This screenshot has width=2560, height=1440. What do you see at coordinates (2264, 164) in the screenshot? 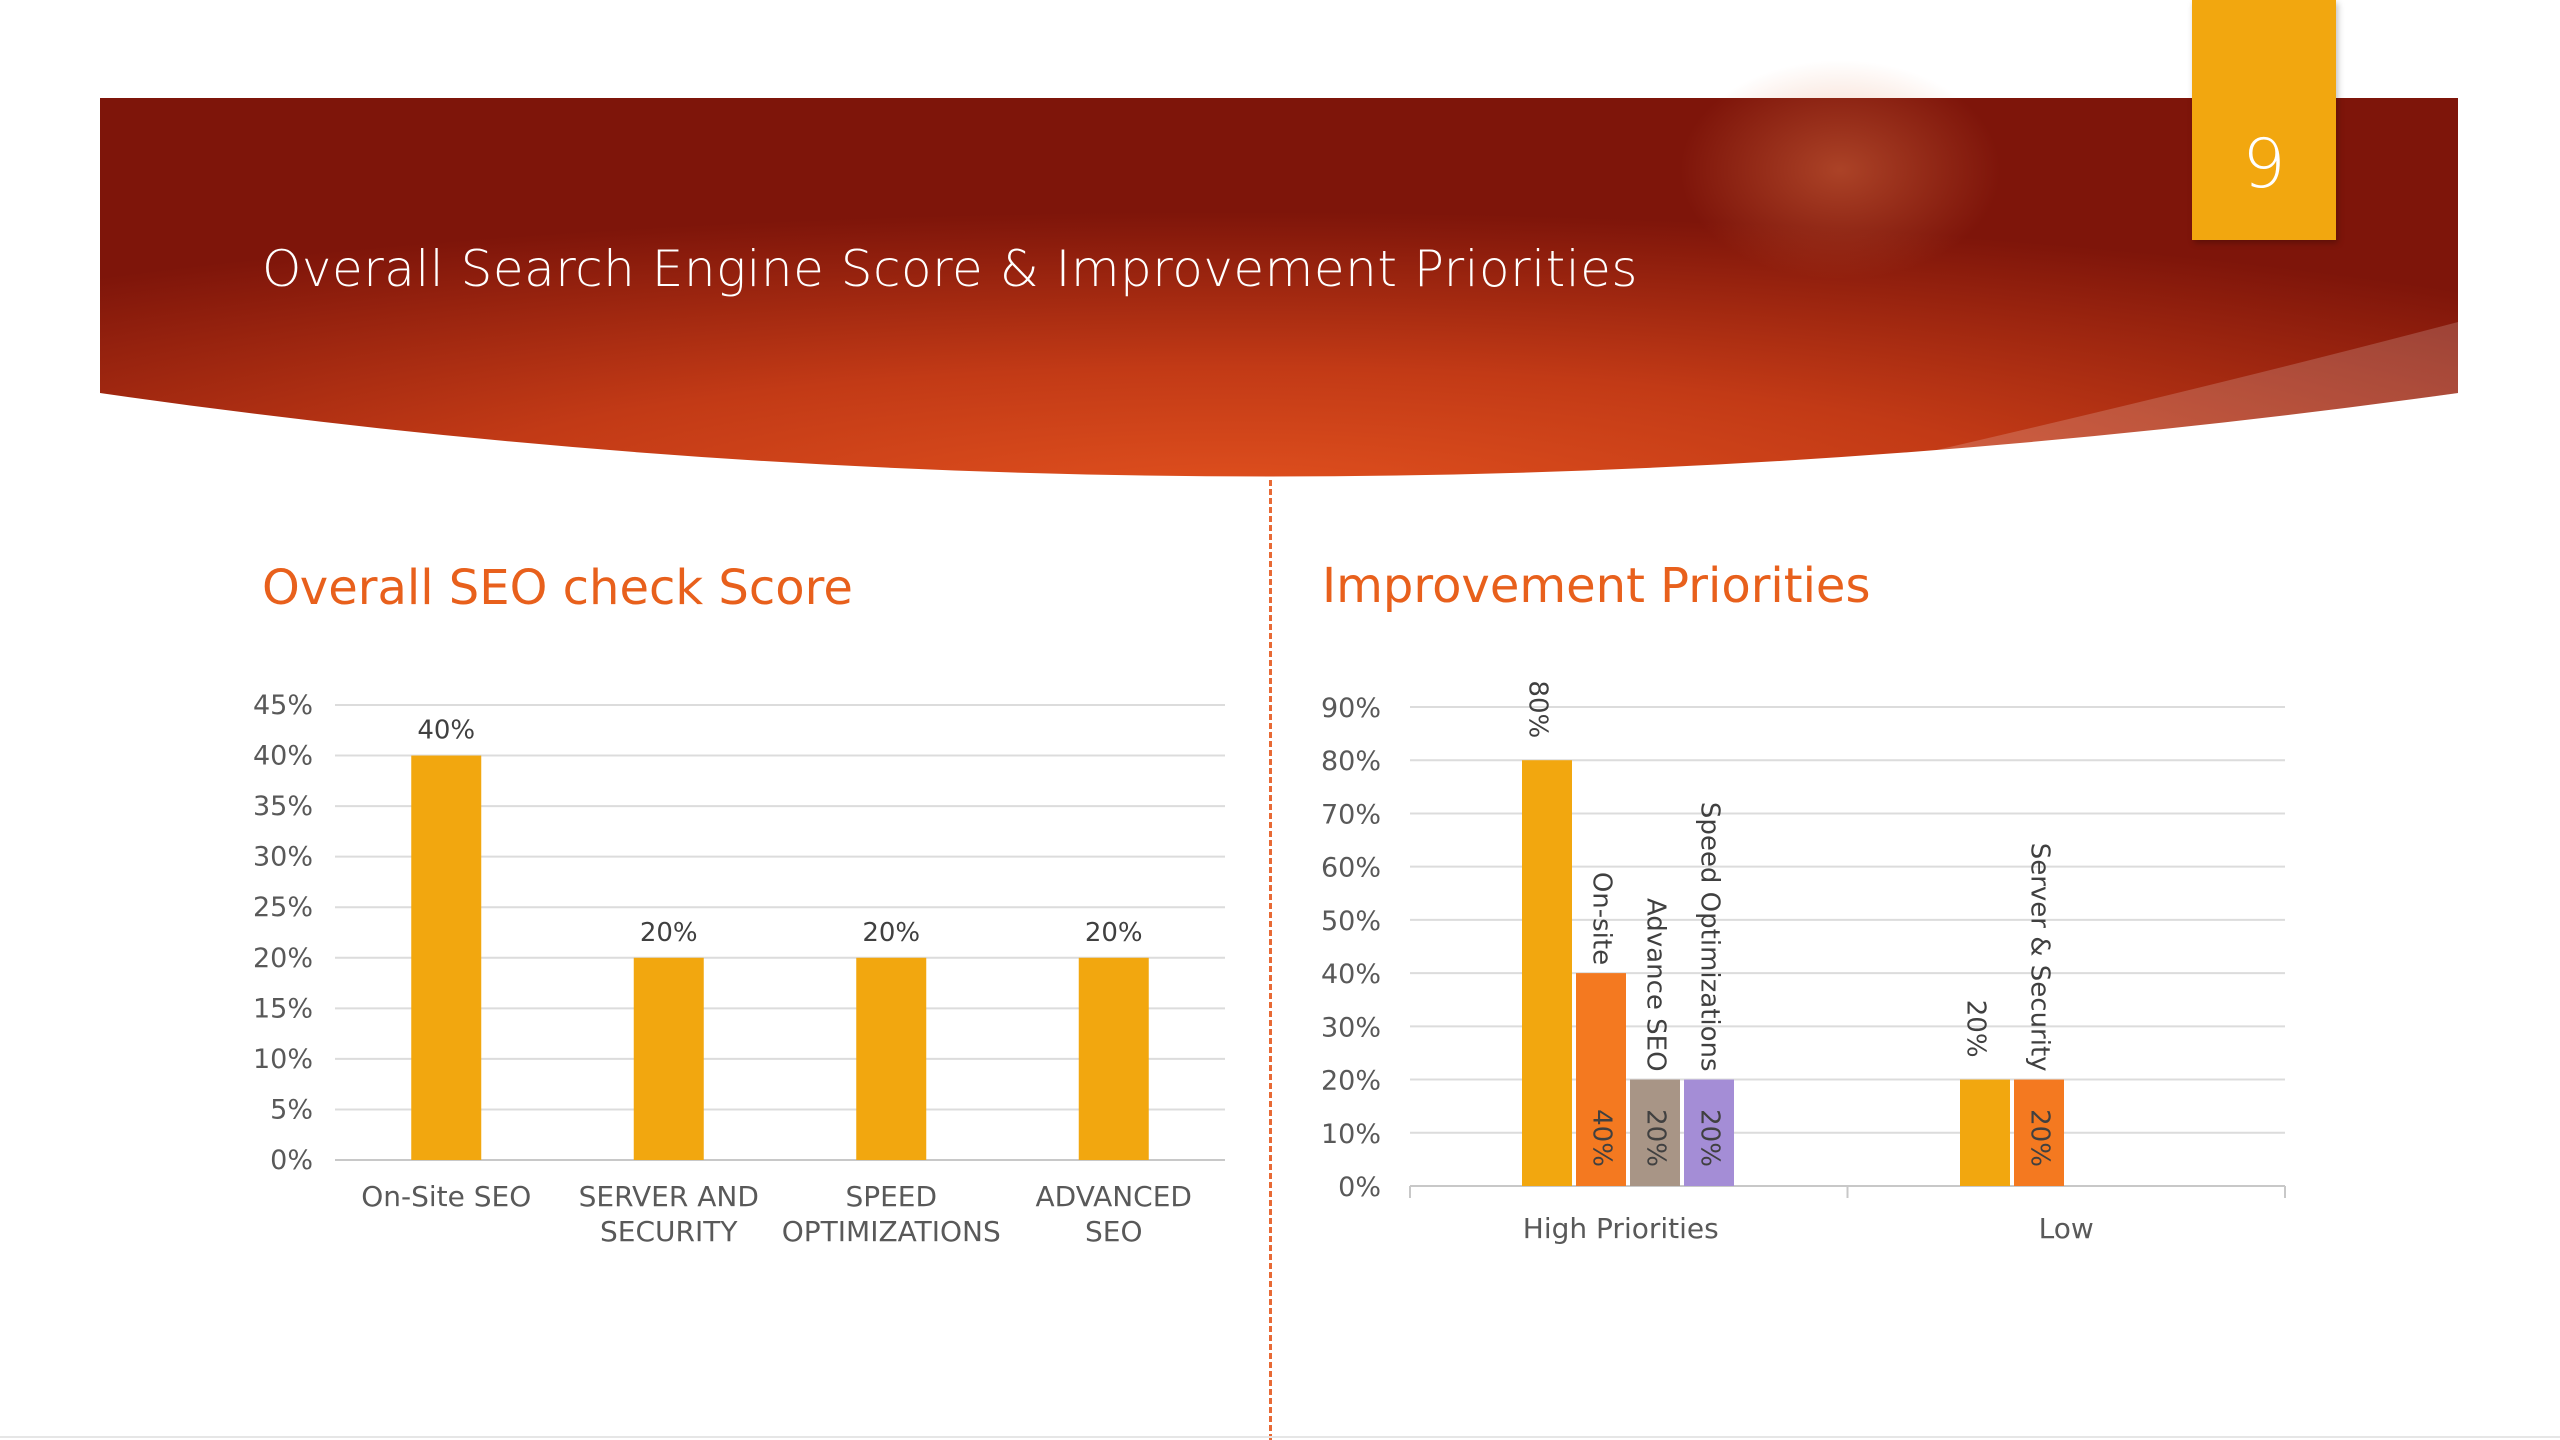
I see `page-number: 9` at bounding box center [2264, 164].